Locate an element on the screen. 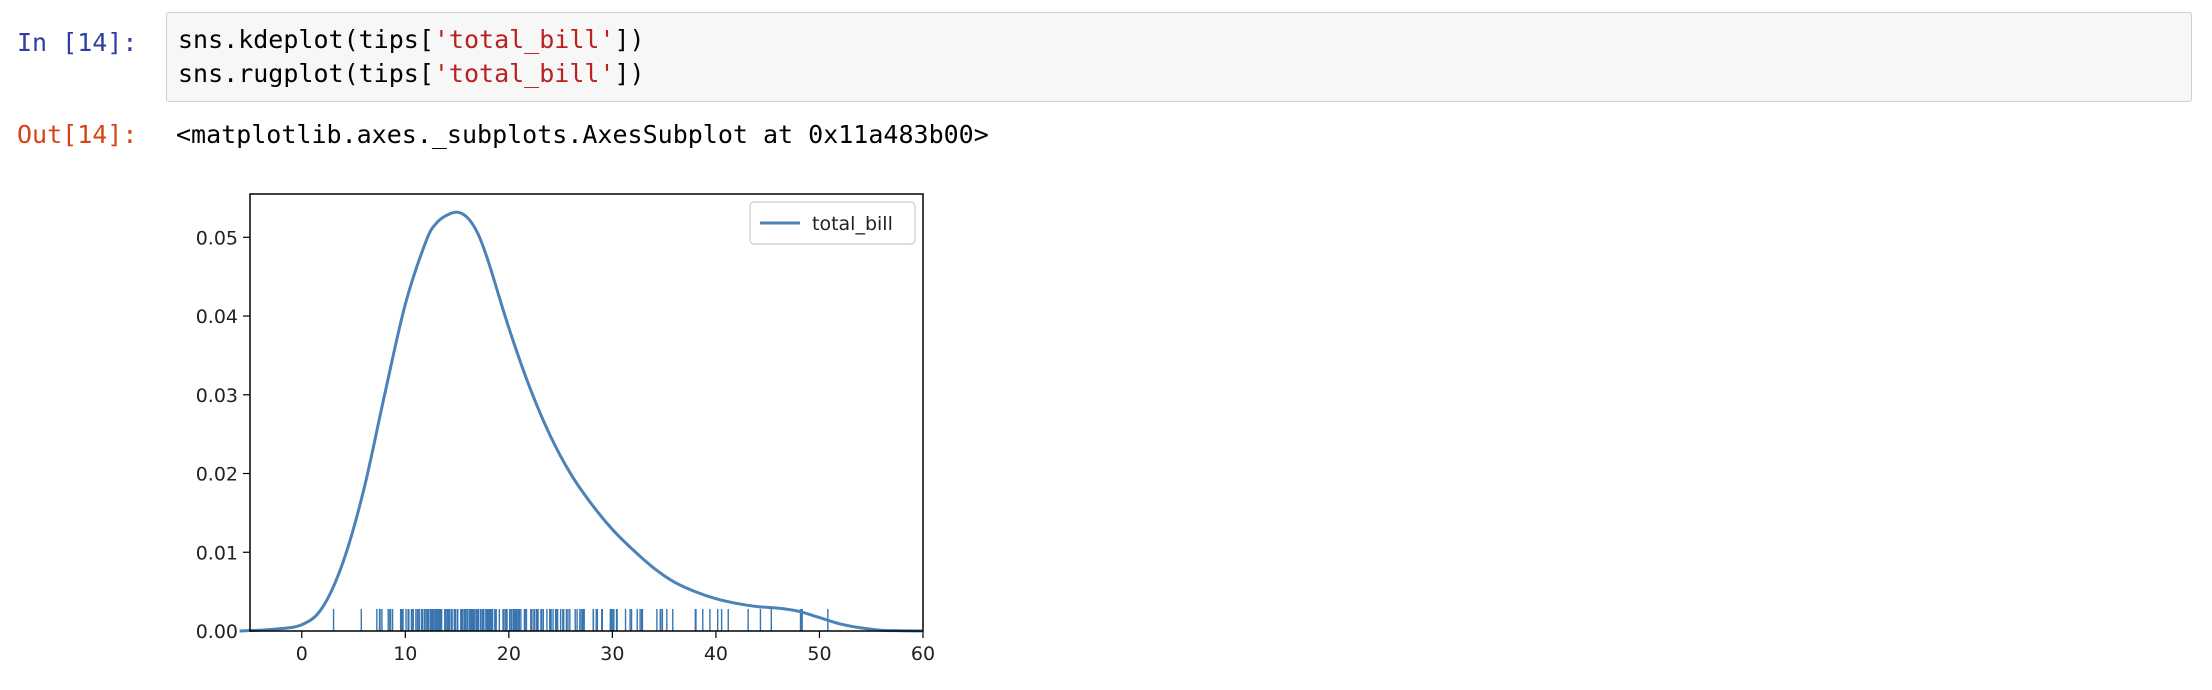  code-text: sns.rugplot(tips[ is located at coordinates (306, 73).